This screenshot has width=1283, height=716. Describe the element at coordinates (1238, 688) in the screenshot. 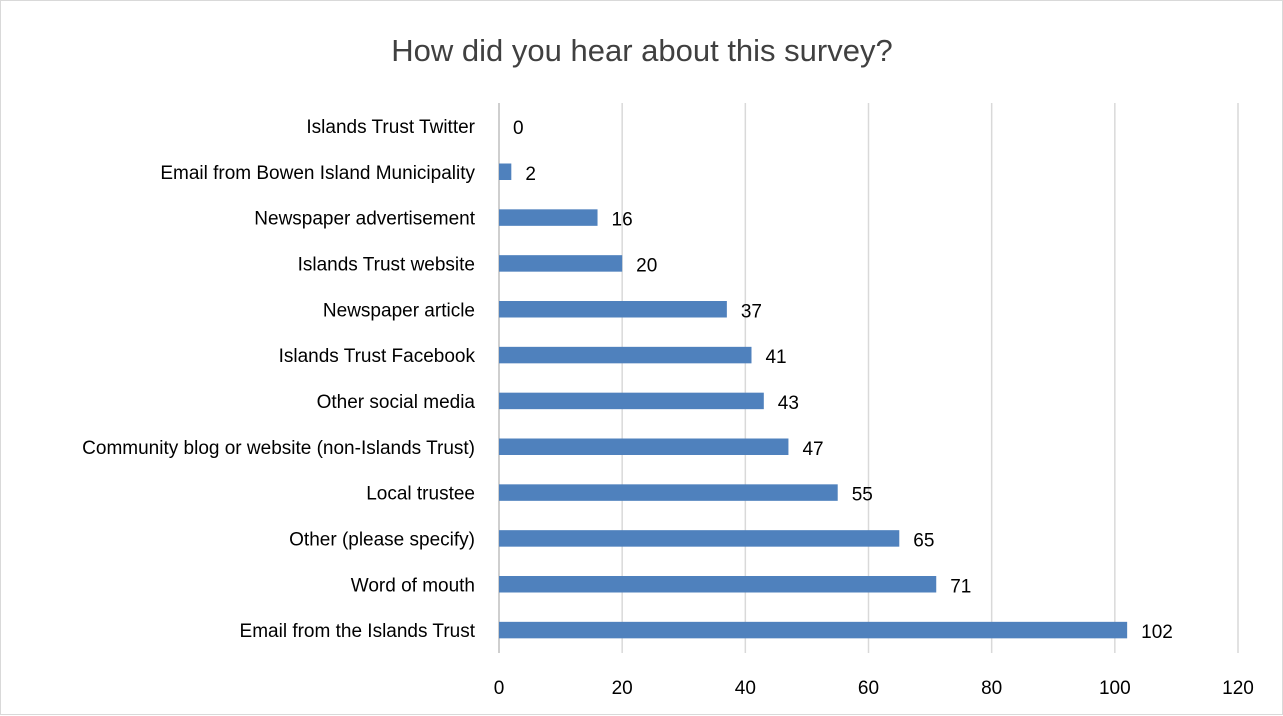

I see `x-tick-label: 120` at that location.